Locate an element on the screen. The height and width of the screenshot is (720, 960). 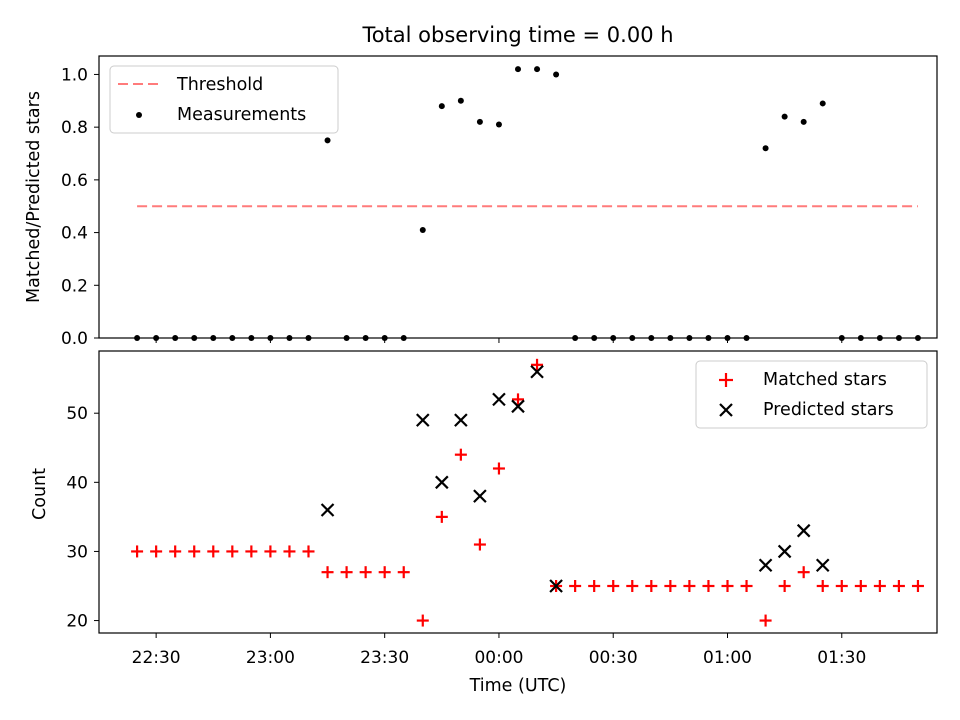
x-tick-label: 23:00 is located at coordinates (270, 658).